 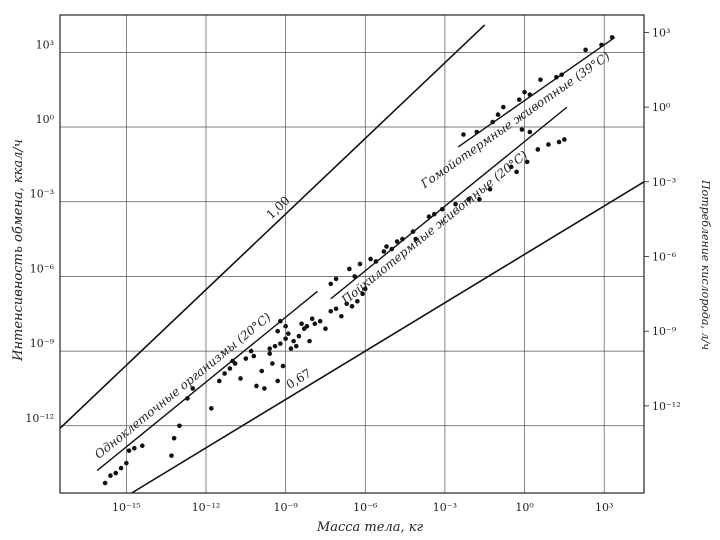 What do you see at coordinates (286, 507) in the screenshot?
I see `x-tick-label: 10⁻⁹` at bounding box center [286, 507].